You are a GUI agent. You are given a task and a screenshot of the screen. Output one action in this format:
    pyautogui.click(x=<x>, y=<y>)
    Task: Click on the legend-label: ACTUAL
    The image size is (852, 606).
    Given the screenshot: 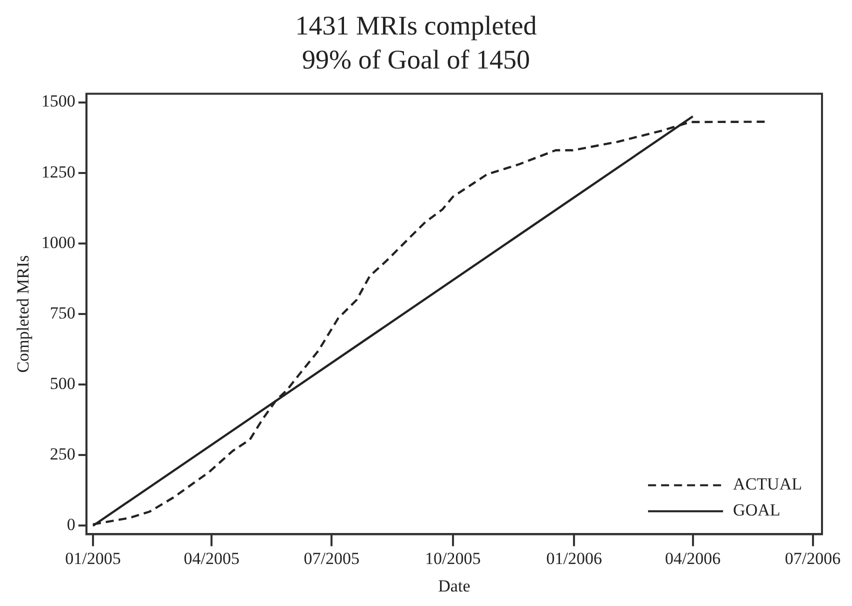 What is the action you would take?
    pyautogui.click(x=767, y=484)
    